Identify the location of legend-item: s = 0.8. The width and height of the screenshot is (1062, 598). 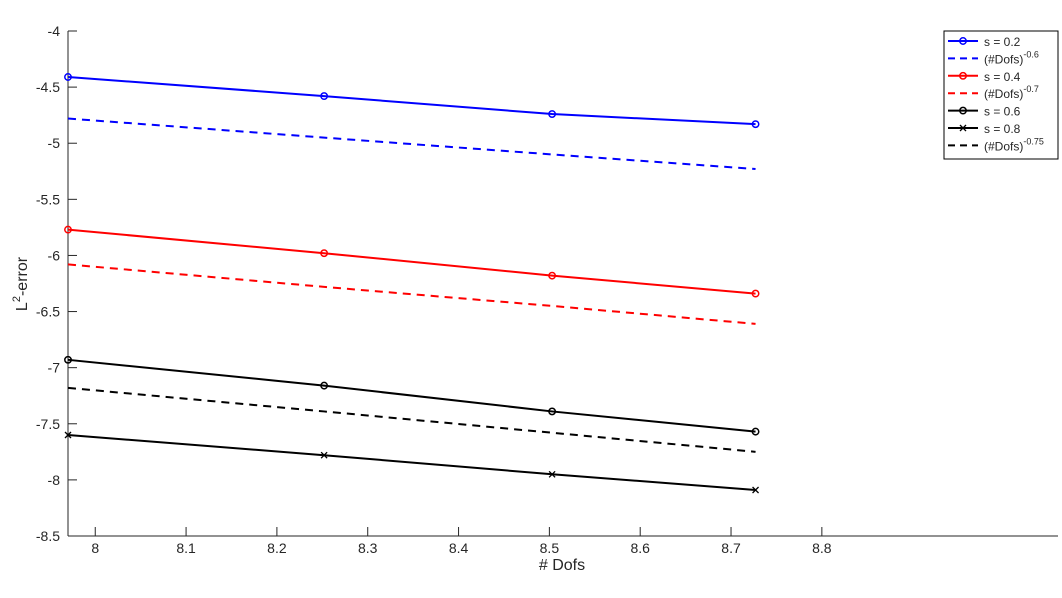
(984, 129).